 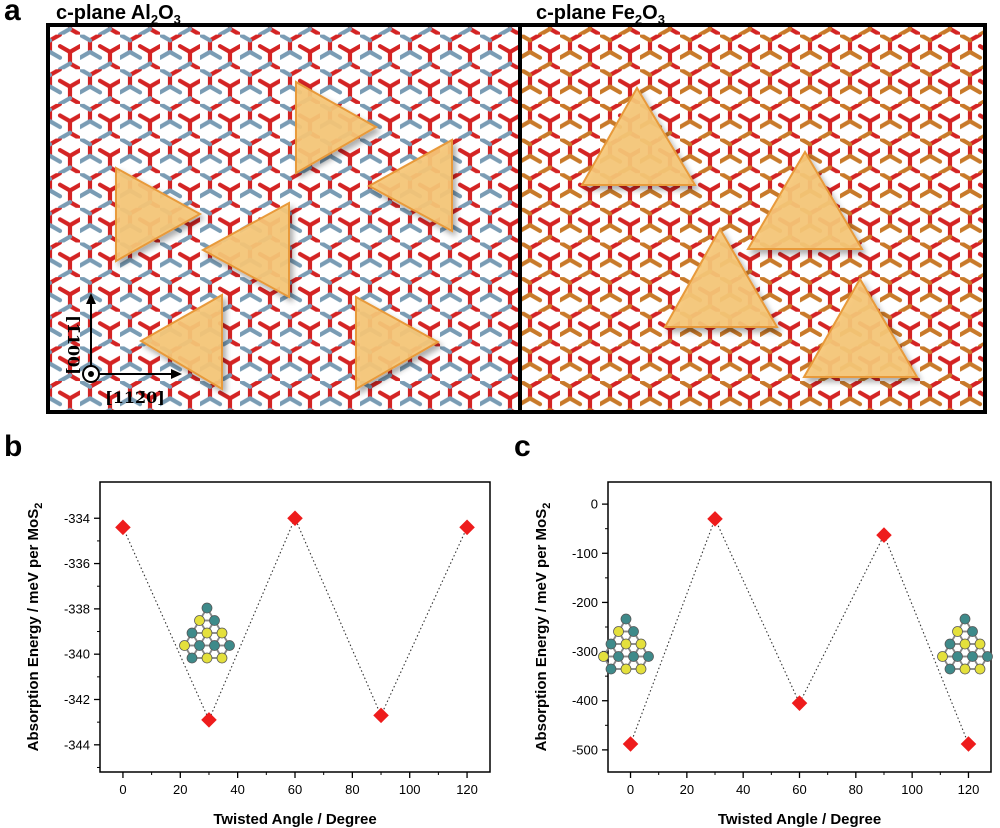 What do you see at coordinates (650, 13) in the screenshot?
I see `fe2o3-title-o: O` at bounding box center [650, 13].